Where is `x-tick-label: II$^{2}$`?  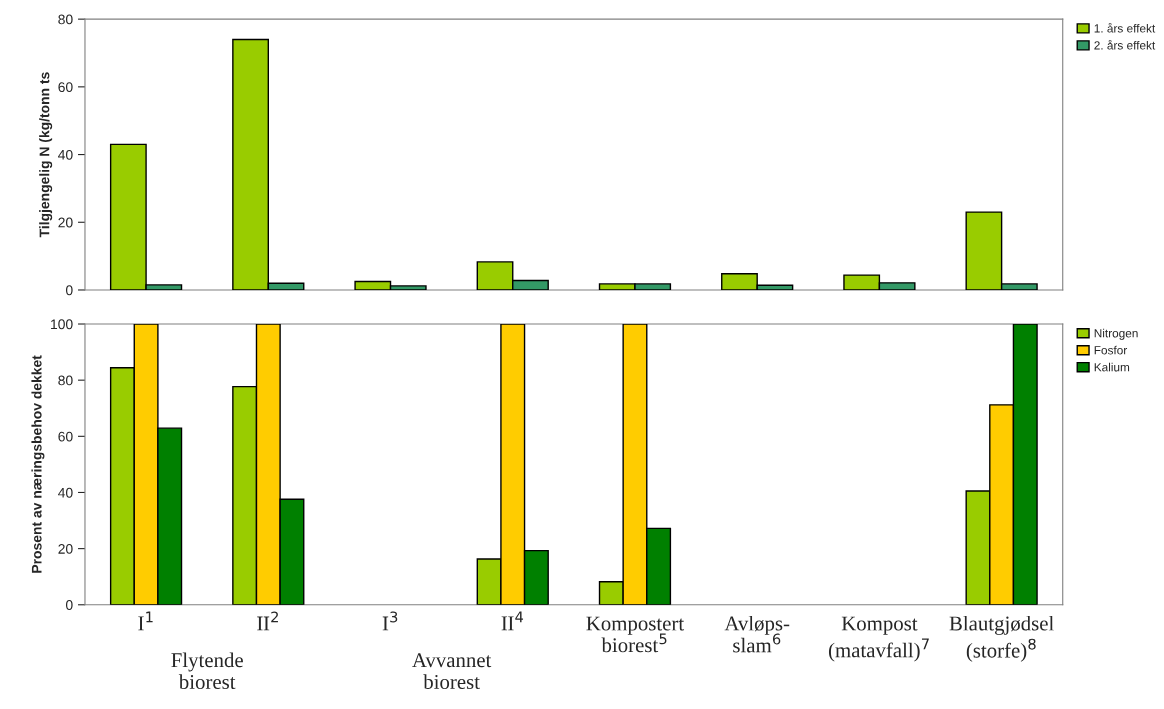
x-tick-label: II$^{2}$ is located at coordinates (267, 621).